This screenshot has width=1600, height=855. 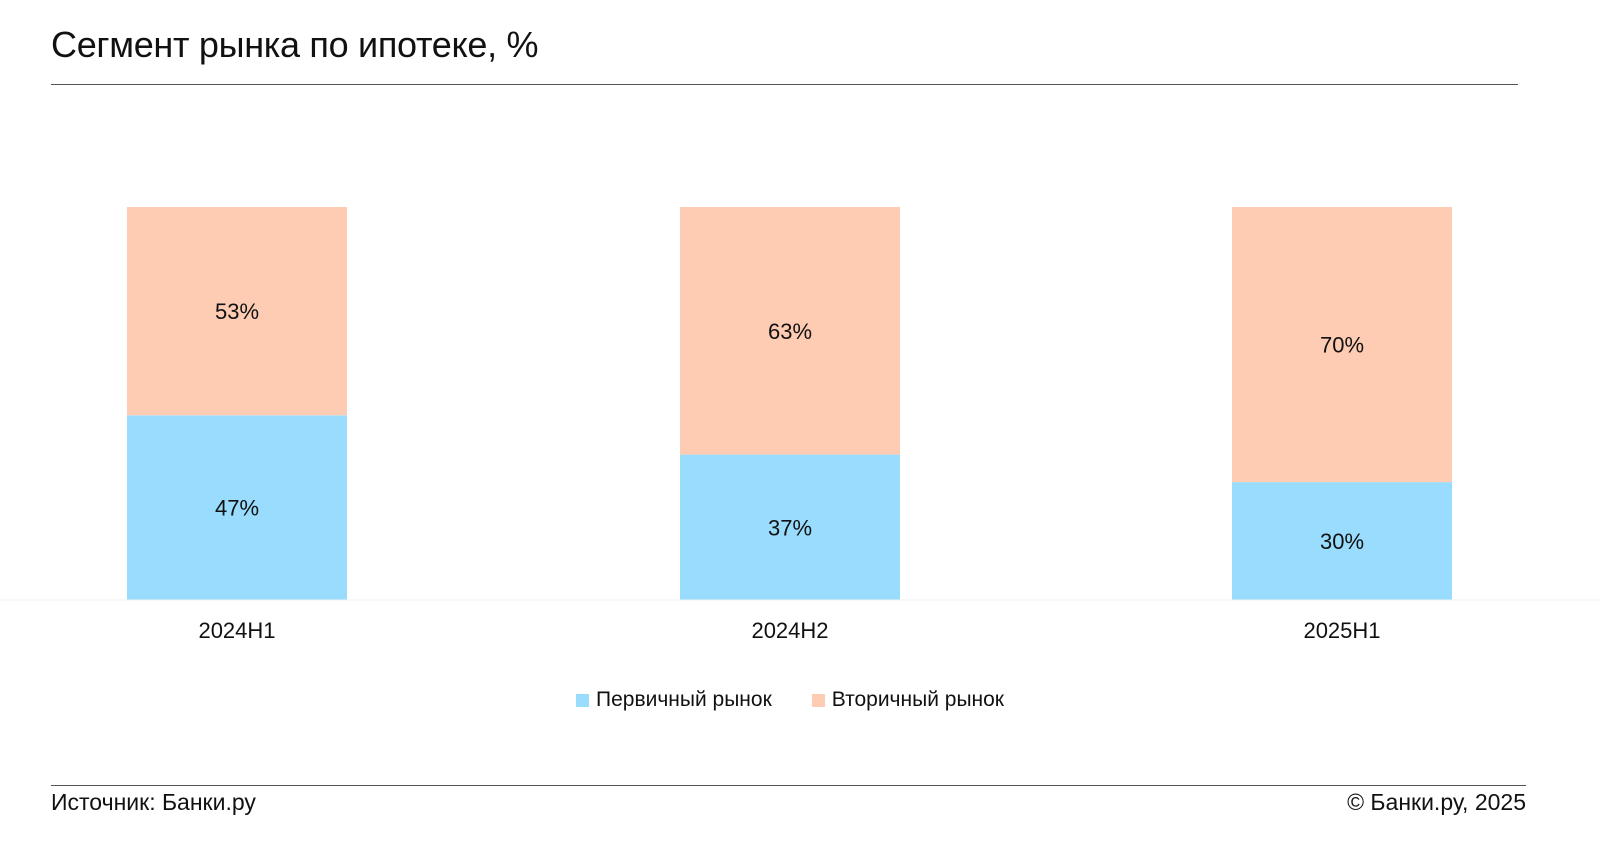 I want to click on data-label-secondary-2024H2: 63%, so click(x=790, y=331).